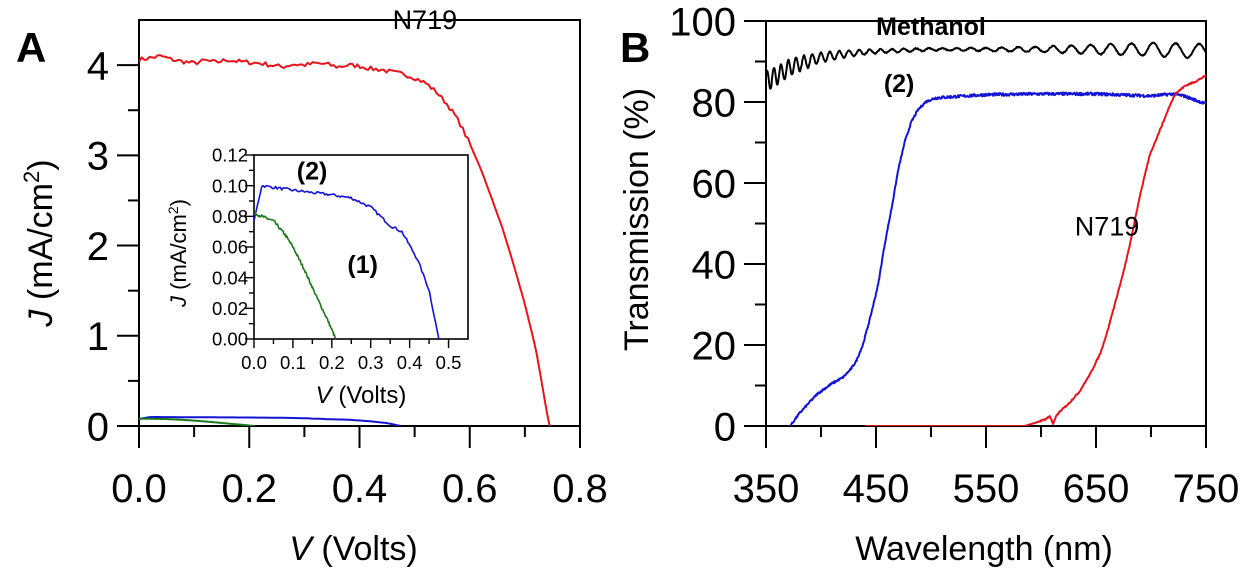  Describe the element at coordinates (410, 362) in the screenshot. I see `inset-x-tick-label: 0.4` at that location.